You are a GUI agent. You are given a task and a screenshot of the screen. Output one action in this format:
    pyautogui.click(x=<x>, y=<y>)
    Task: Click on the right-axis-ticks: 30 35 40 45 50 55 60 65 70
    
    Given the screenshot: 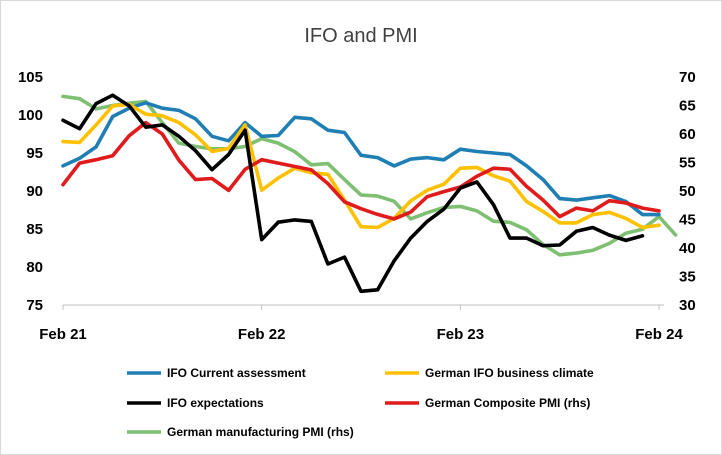 What is the action you would take?
    pyautogui.click(x=687, y=191)
    